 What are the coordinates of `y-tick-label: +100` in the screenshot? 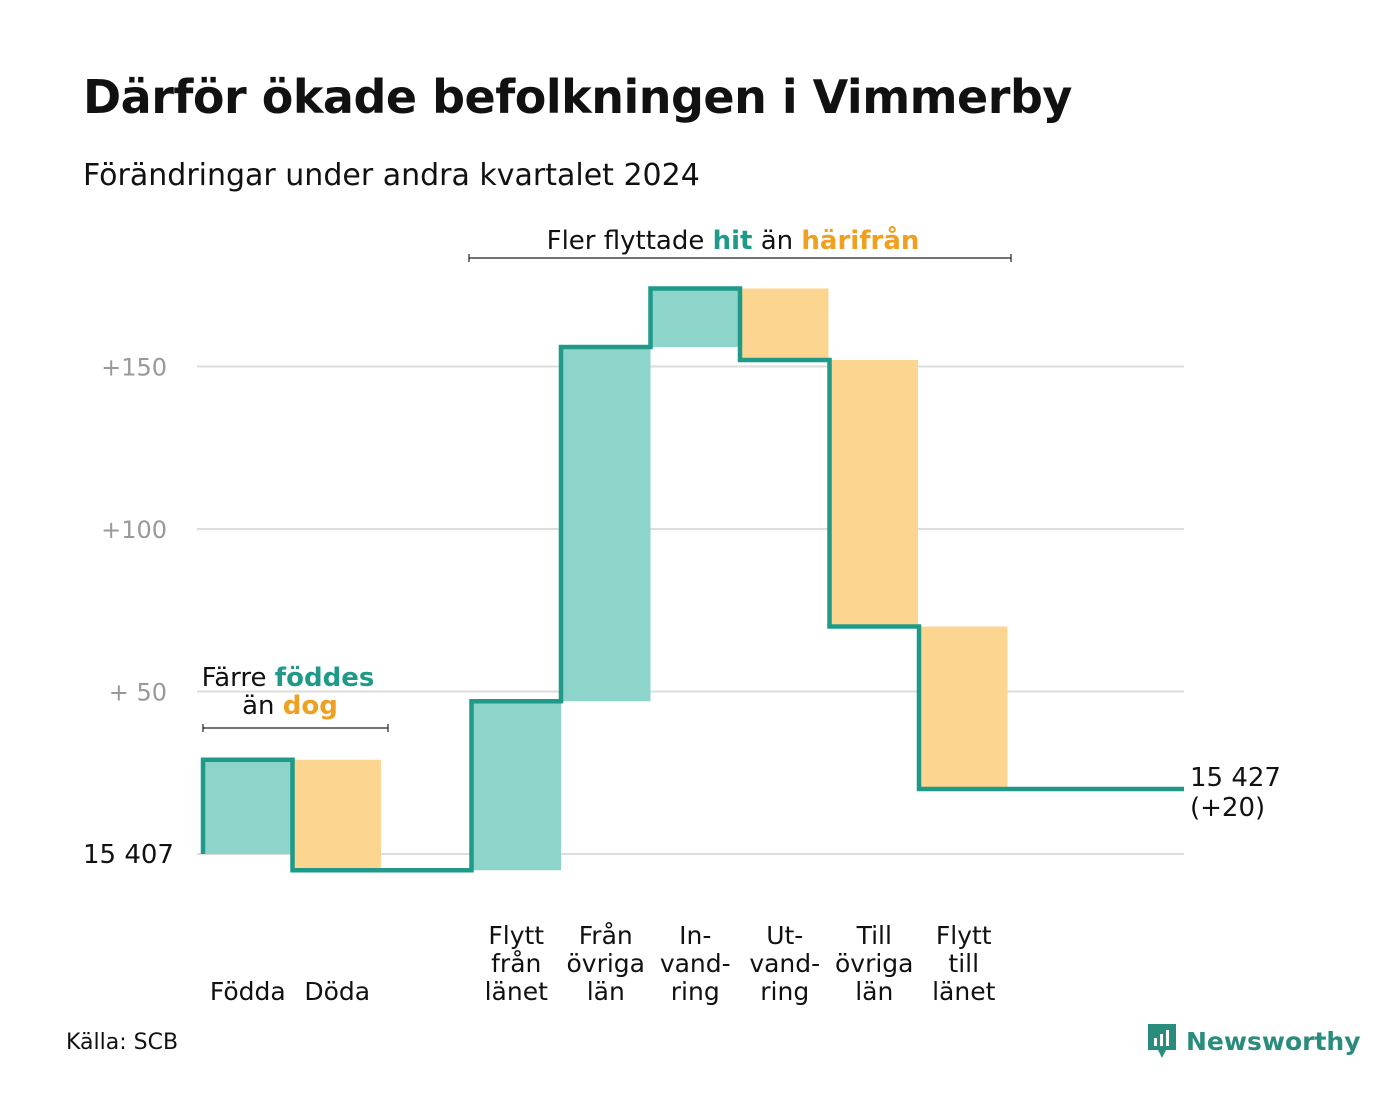 It's located at (134, 530).